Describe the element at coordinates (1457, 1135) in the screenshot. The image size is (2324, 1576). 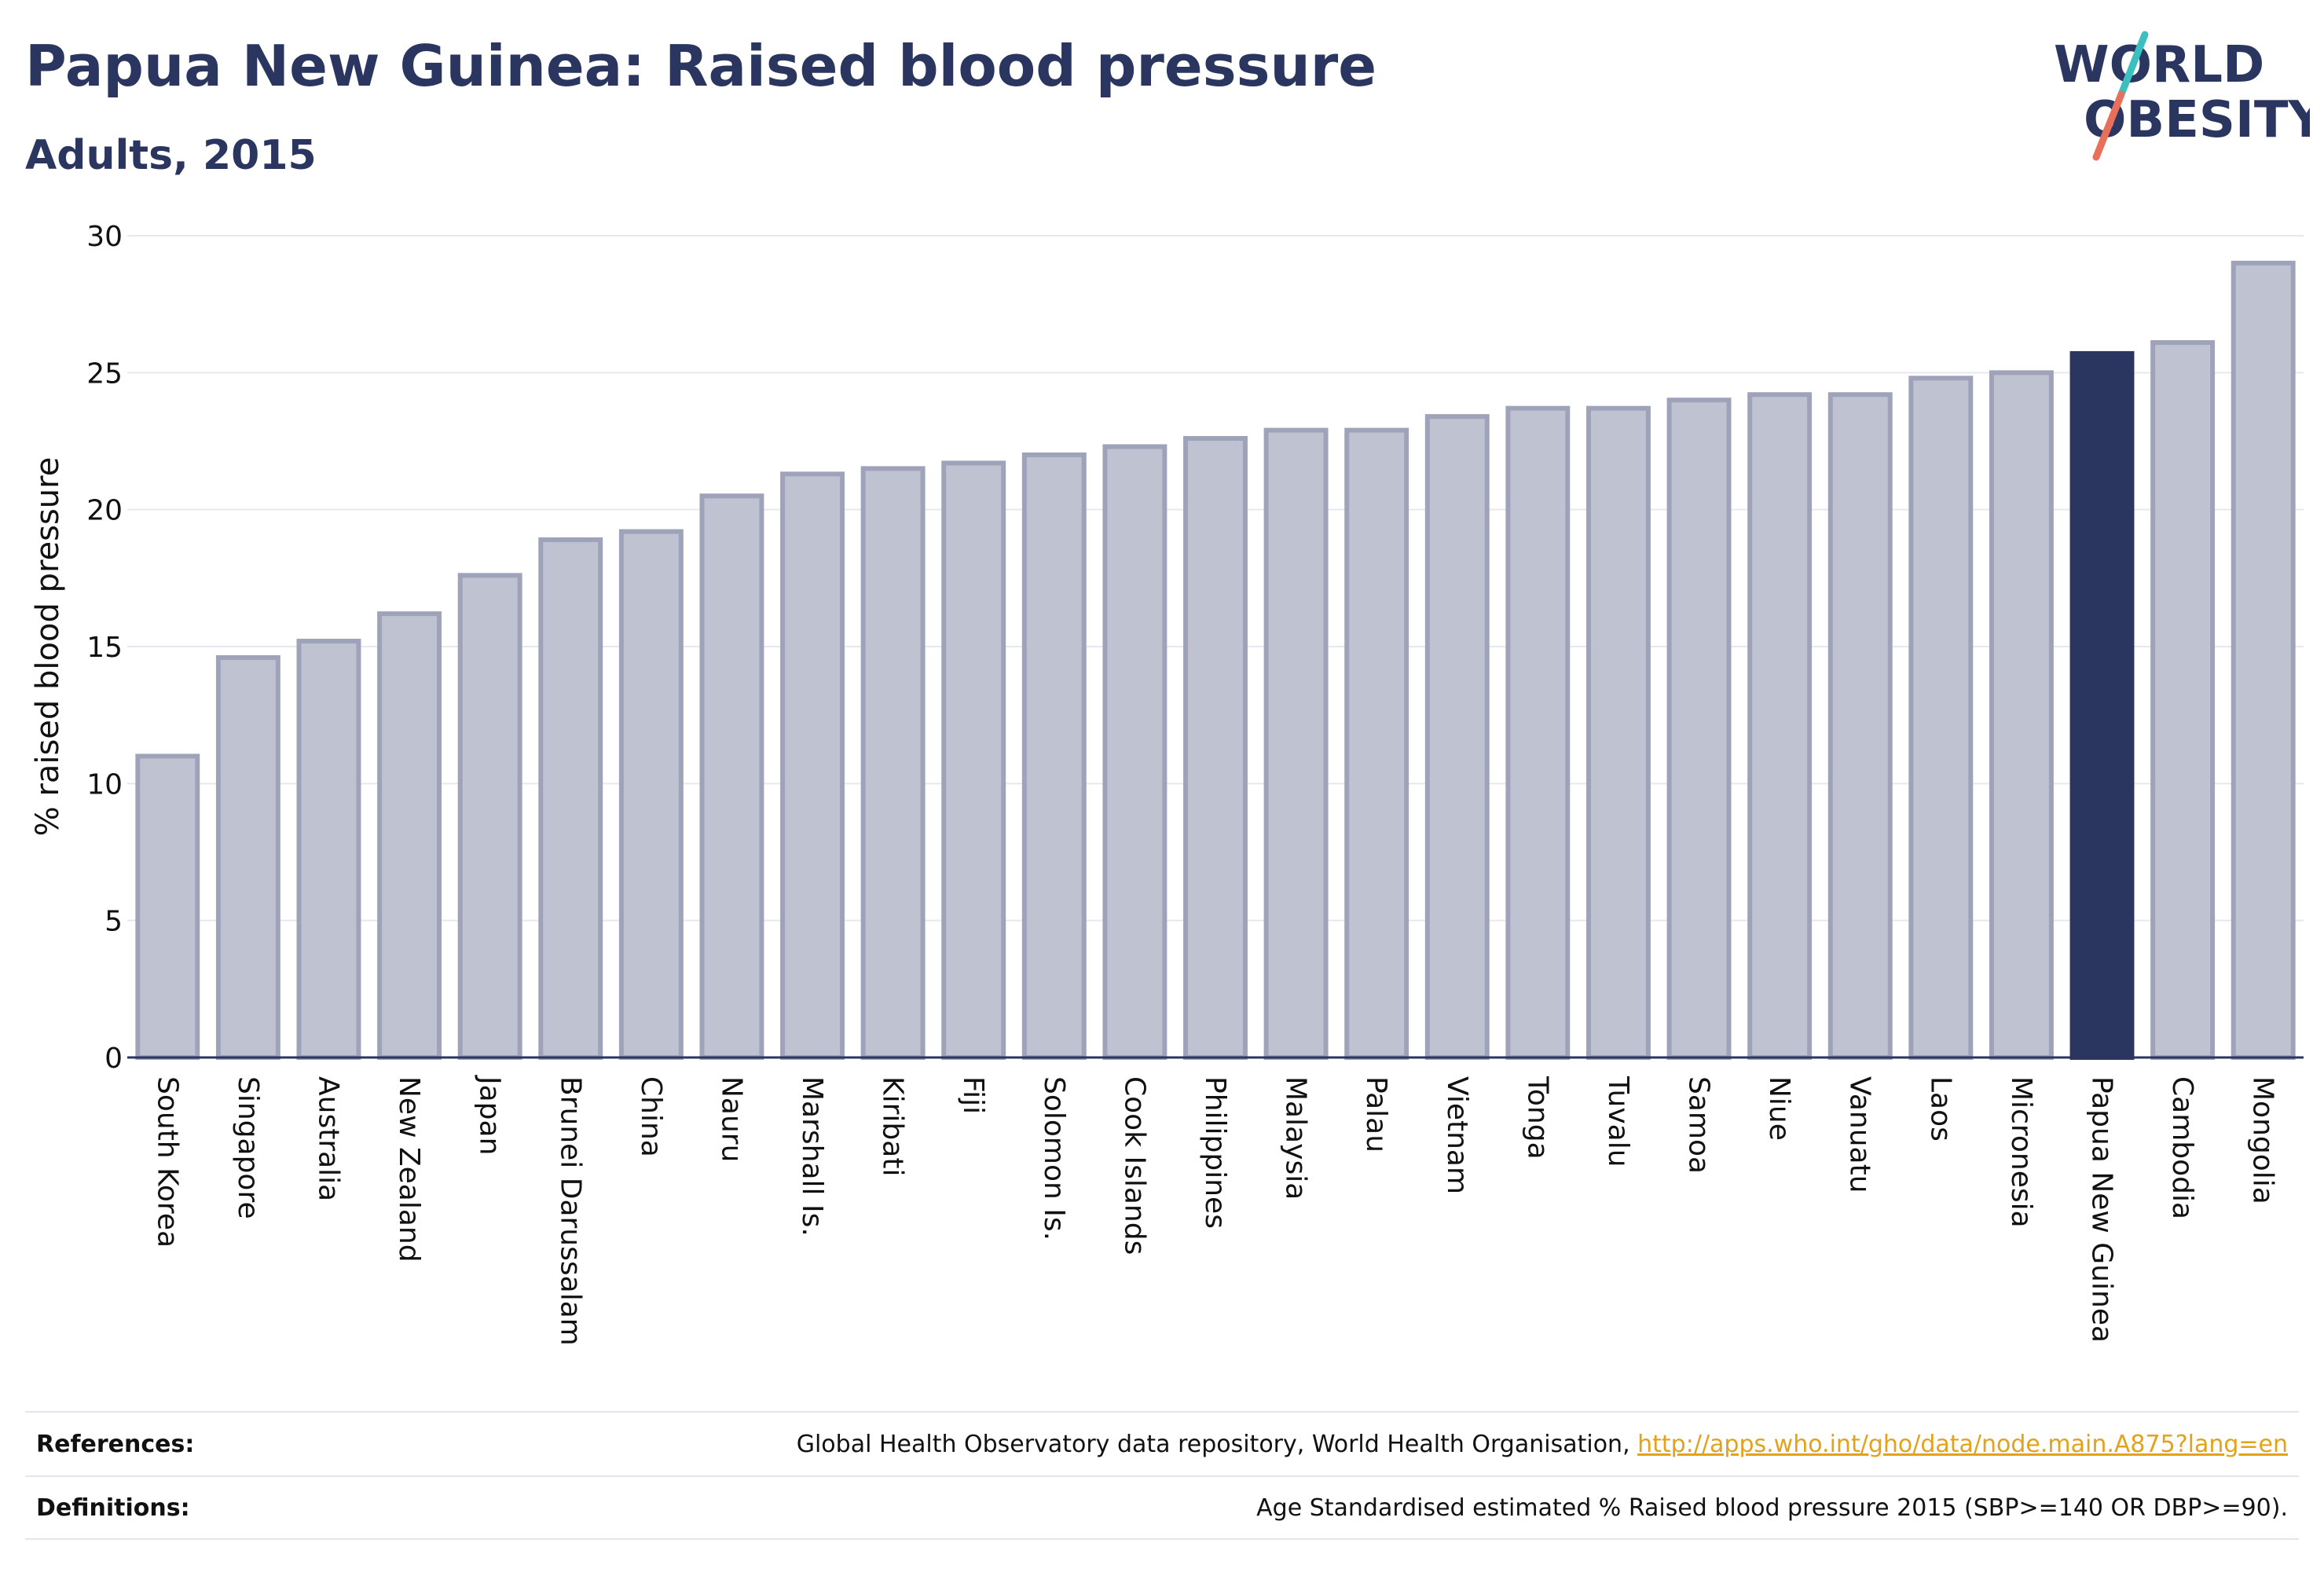
I see `x-tick-label: Vietnam` at that location.